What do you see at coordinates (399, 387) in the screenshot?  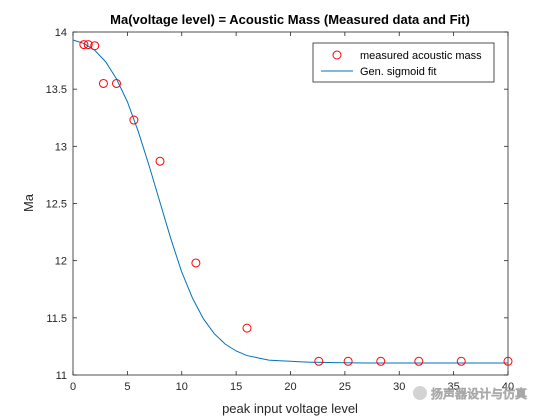 I see `x-tick-label: 30` at bounding box center [399, 387].